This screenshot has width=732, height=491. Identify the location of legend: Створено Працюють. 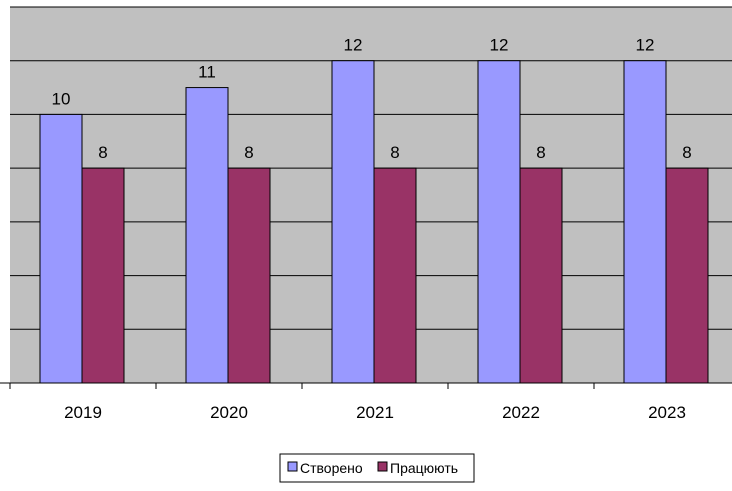
(377, 468).